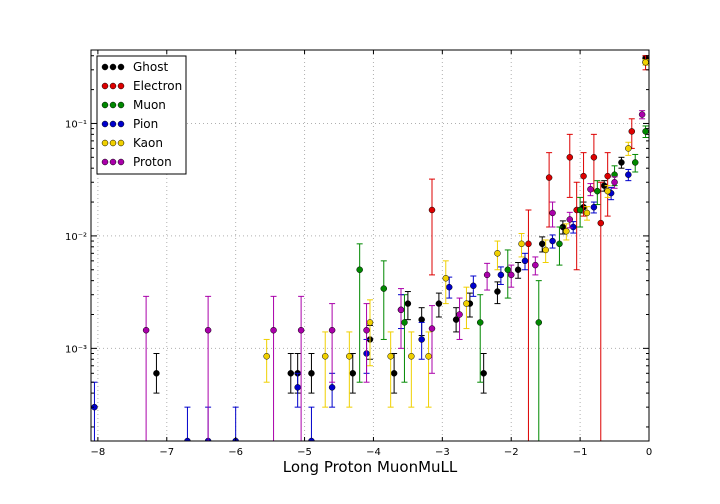 The image size is (720, 504). I want to click on x-tick-label: −6, so click(235, 452).